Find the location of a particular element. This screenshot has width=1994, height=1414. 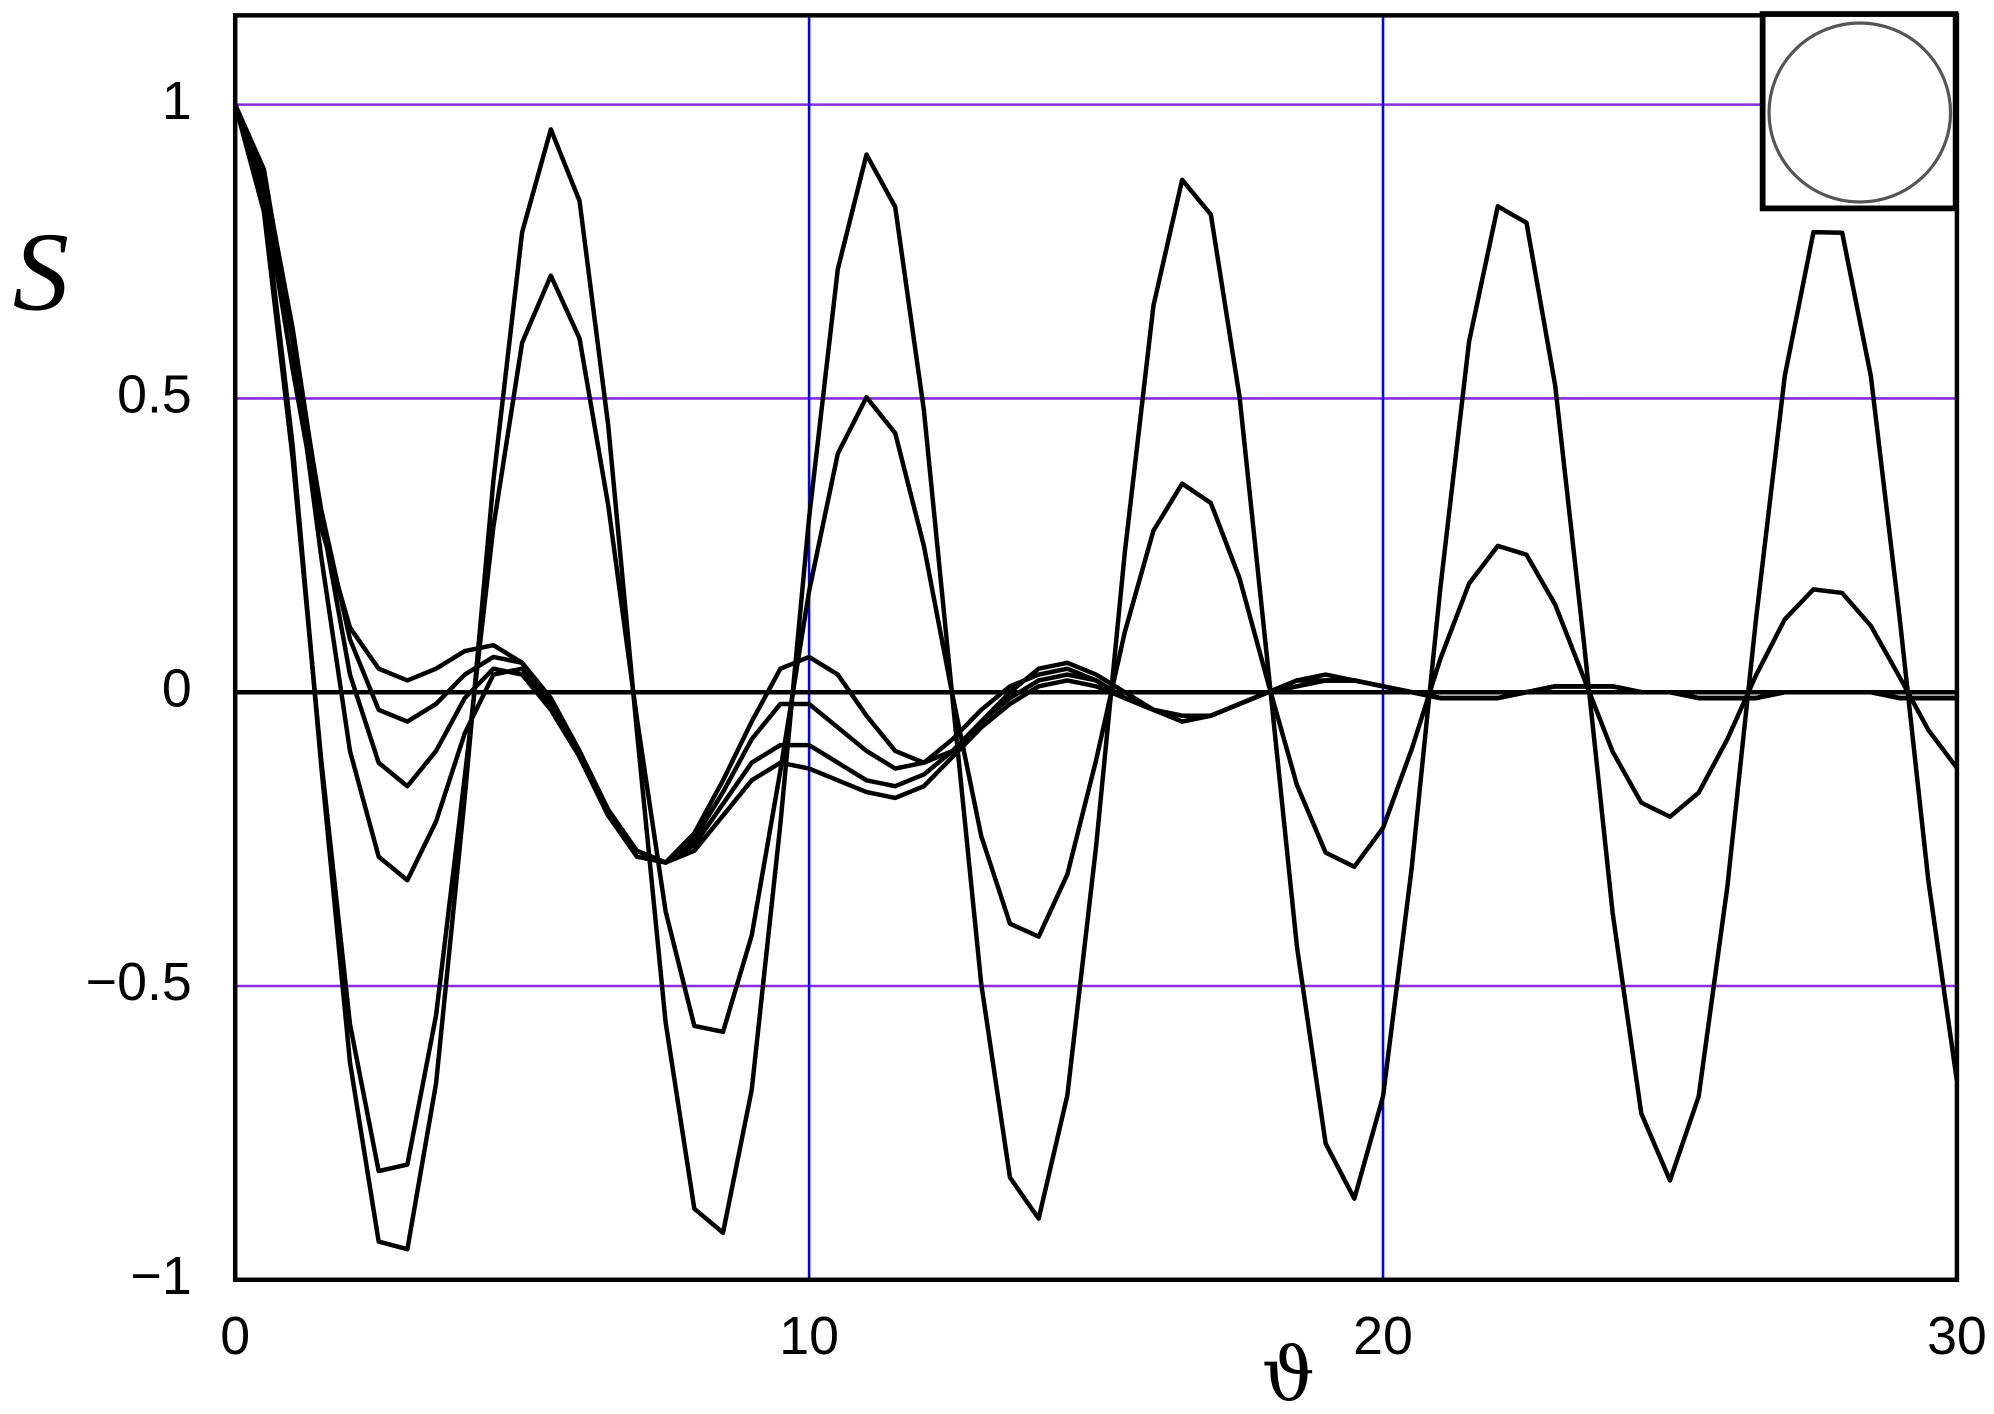

x-tick-label: 30 is located at coordinates (1957, 1336).